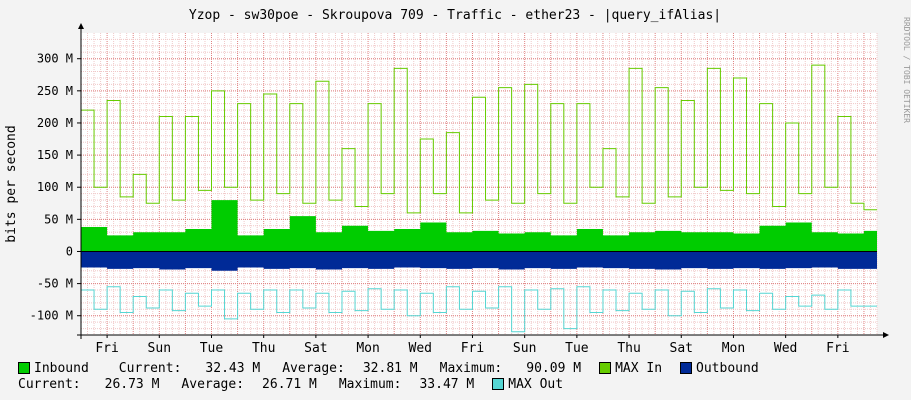 Image resolution: width=911 pixels, height=400 pixels. I want to click on outbound-current-label: Current:, so click(49, 384).